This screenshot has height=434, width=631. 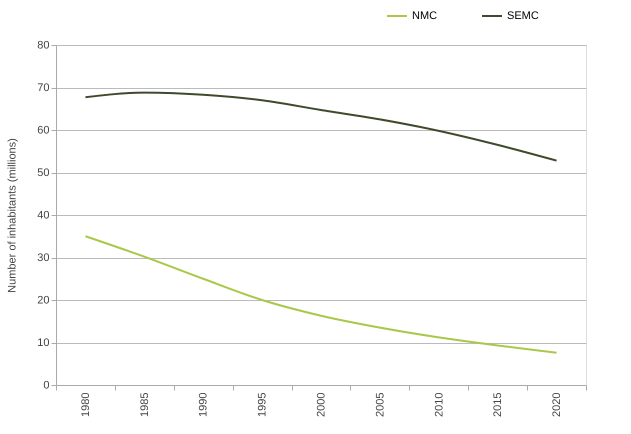 I want to click on x-tick-label: 2015, so click(x=498, y=404).